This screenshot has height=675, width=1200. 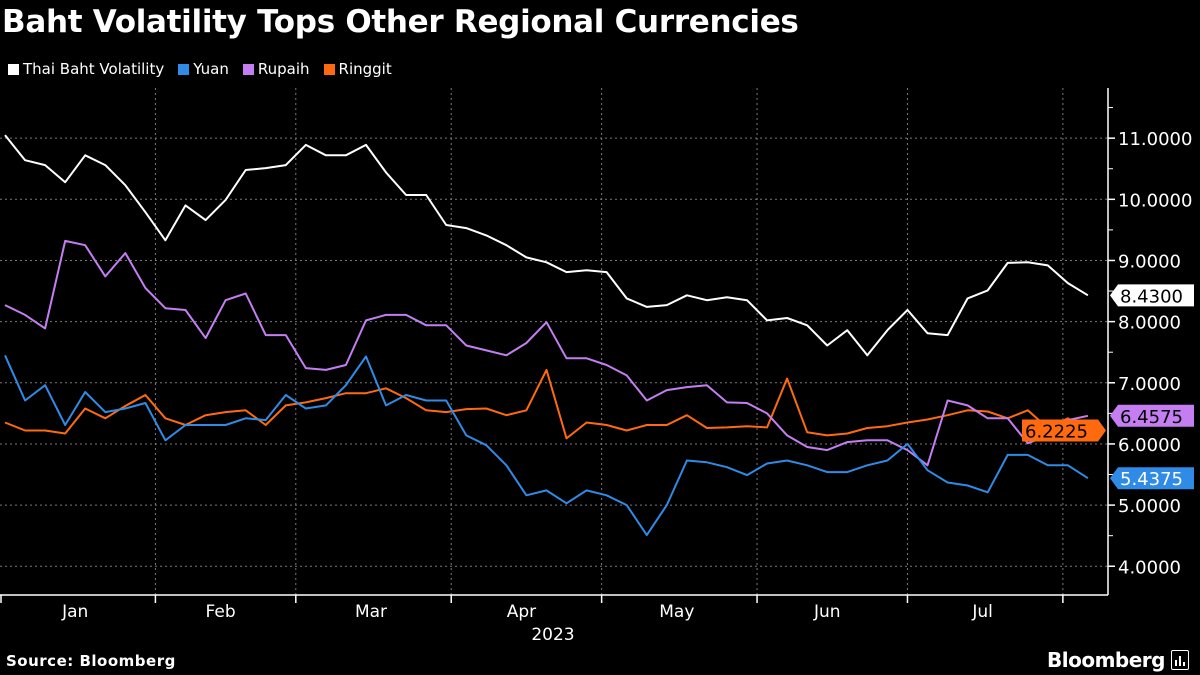 I want to click on legend-item-ringgit: Ringgit, so click(x=357, y=69).